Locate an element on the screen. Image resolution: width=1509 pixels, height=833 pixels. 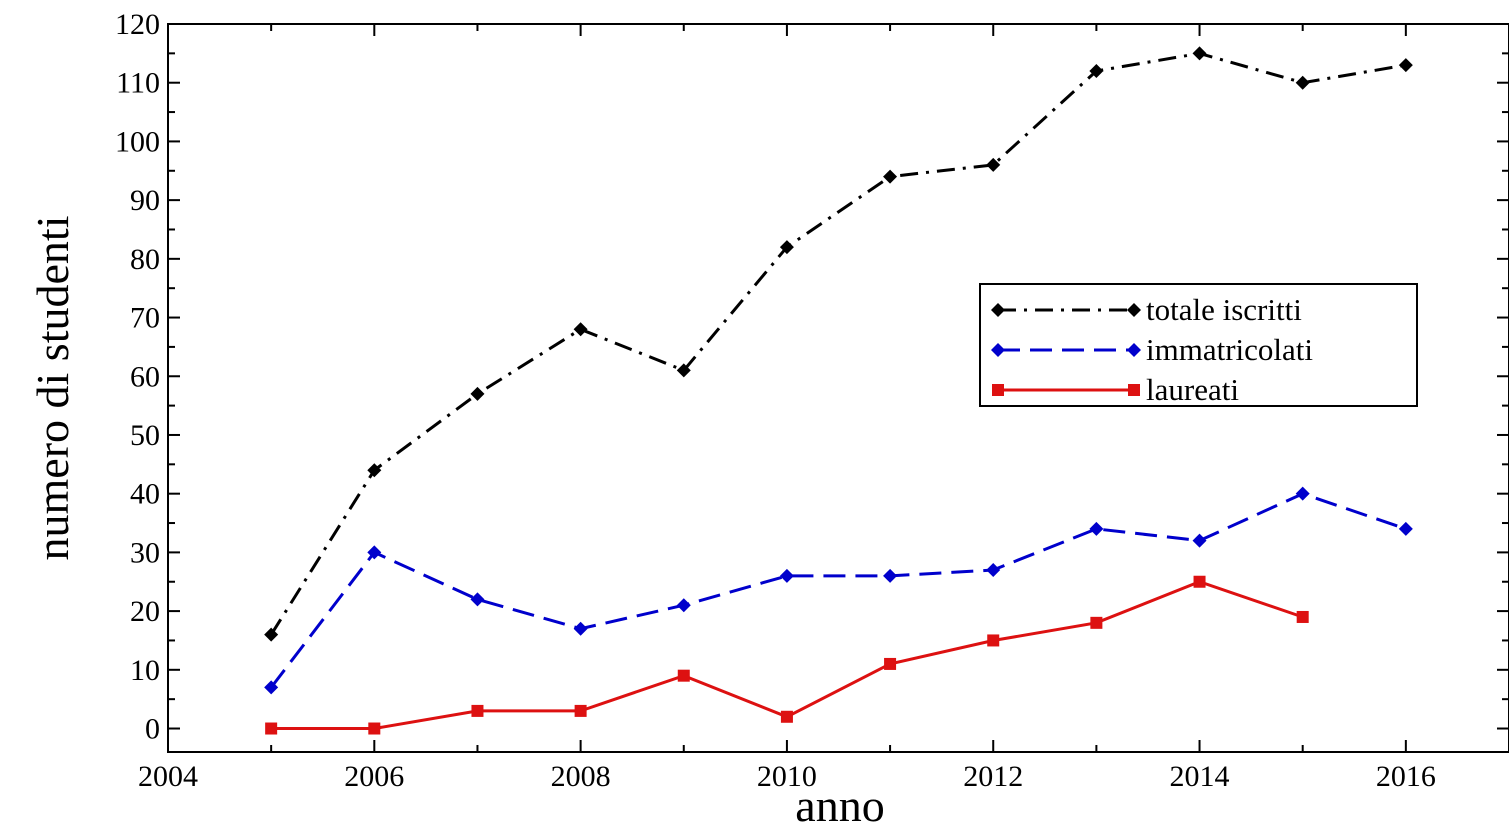
legend-box is located at coordinates (1198, 345).